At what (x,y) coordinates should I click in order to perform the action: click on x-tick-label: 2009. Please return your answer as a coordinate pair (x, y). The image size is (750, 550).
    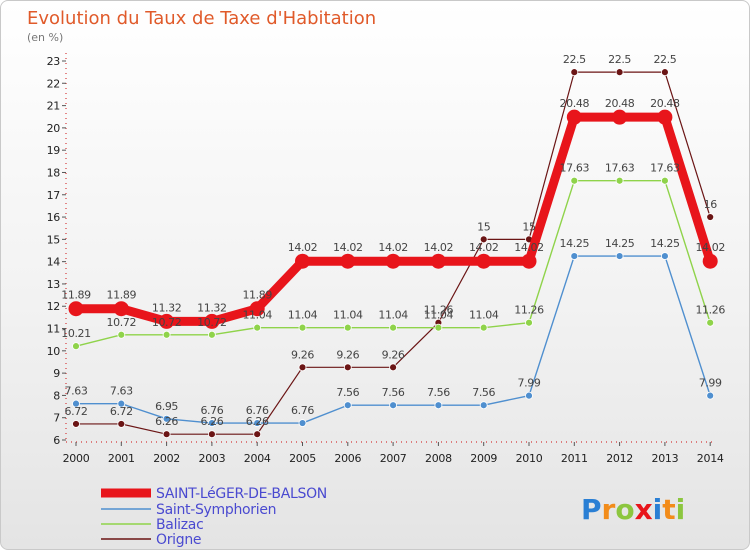
    Looking at the image, I should click on (483, 458).